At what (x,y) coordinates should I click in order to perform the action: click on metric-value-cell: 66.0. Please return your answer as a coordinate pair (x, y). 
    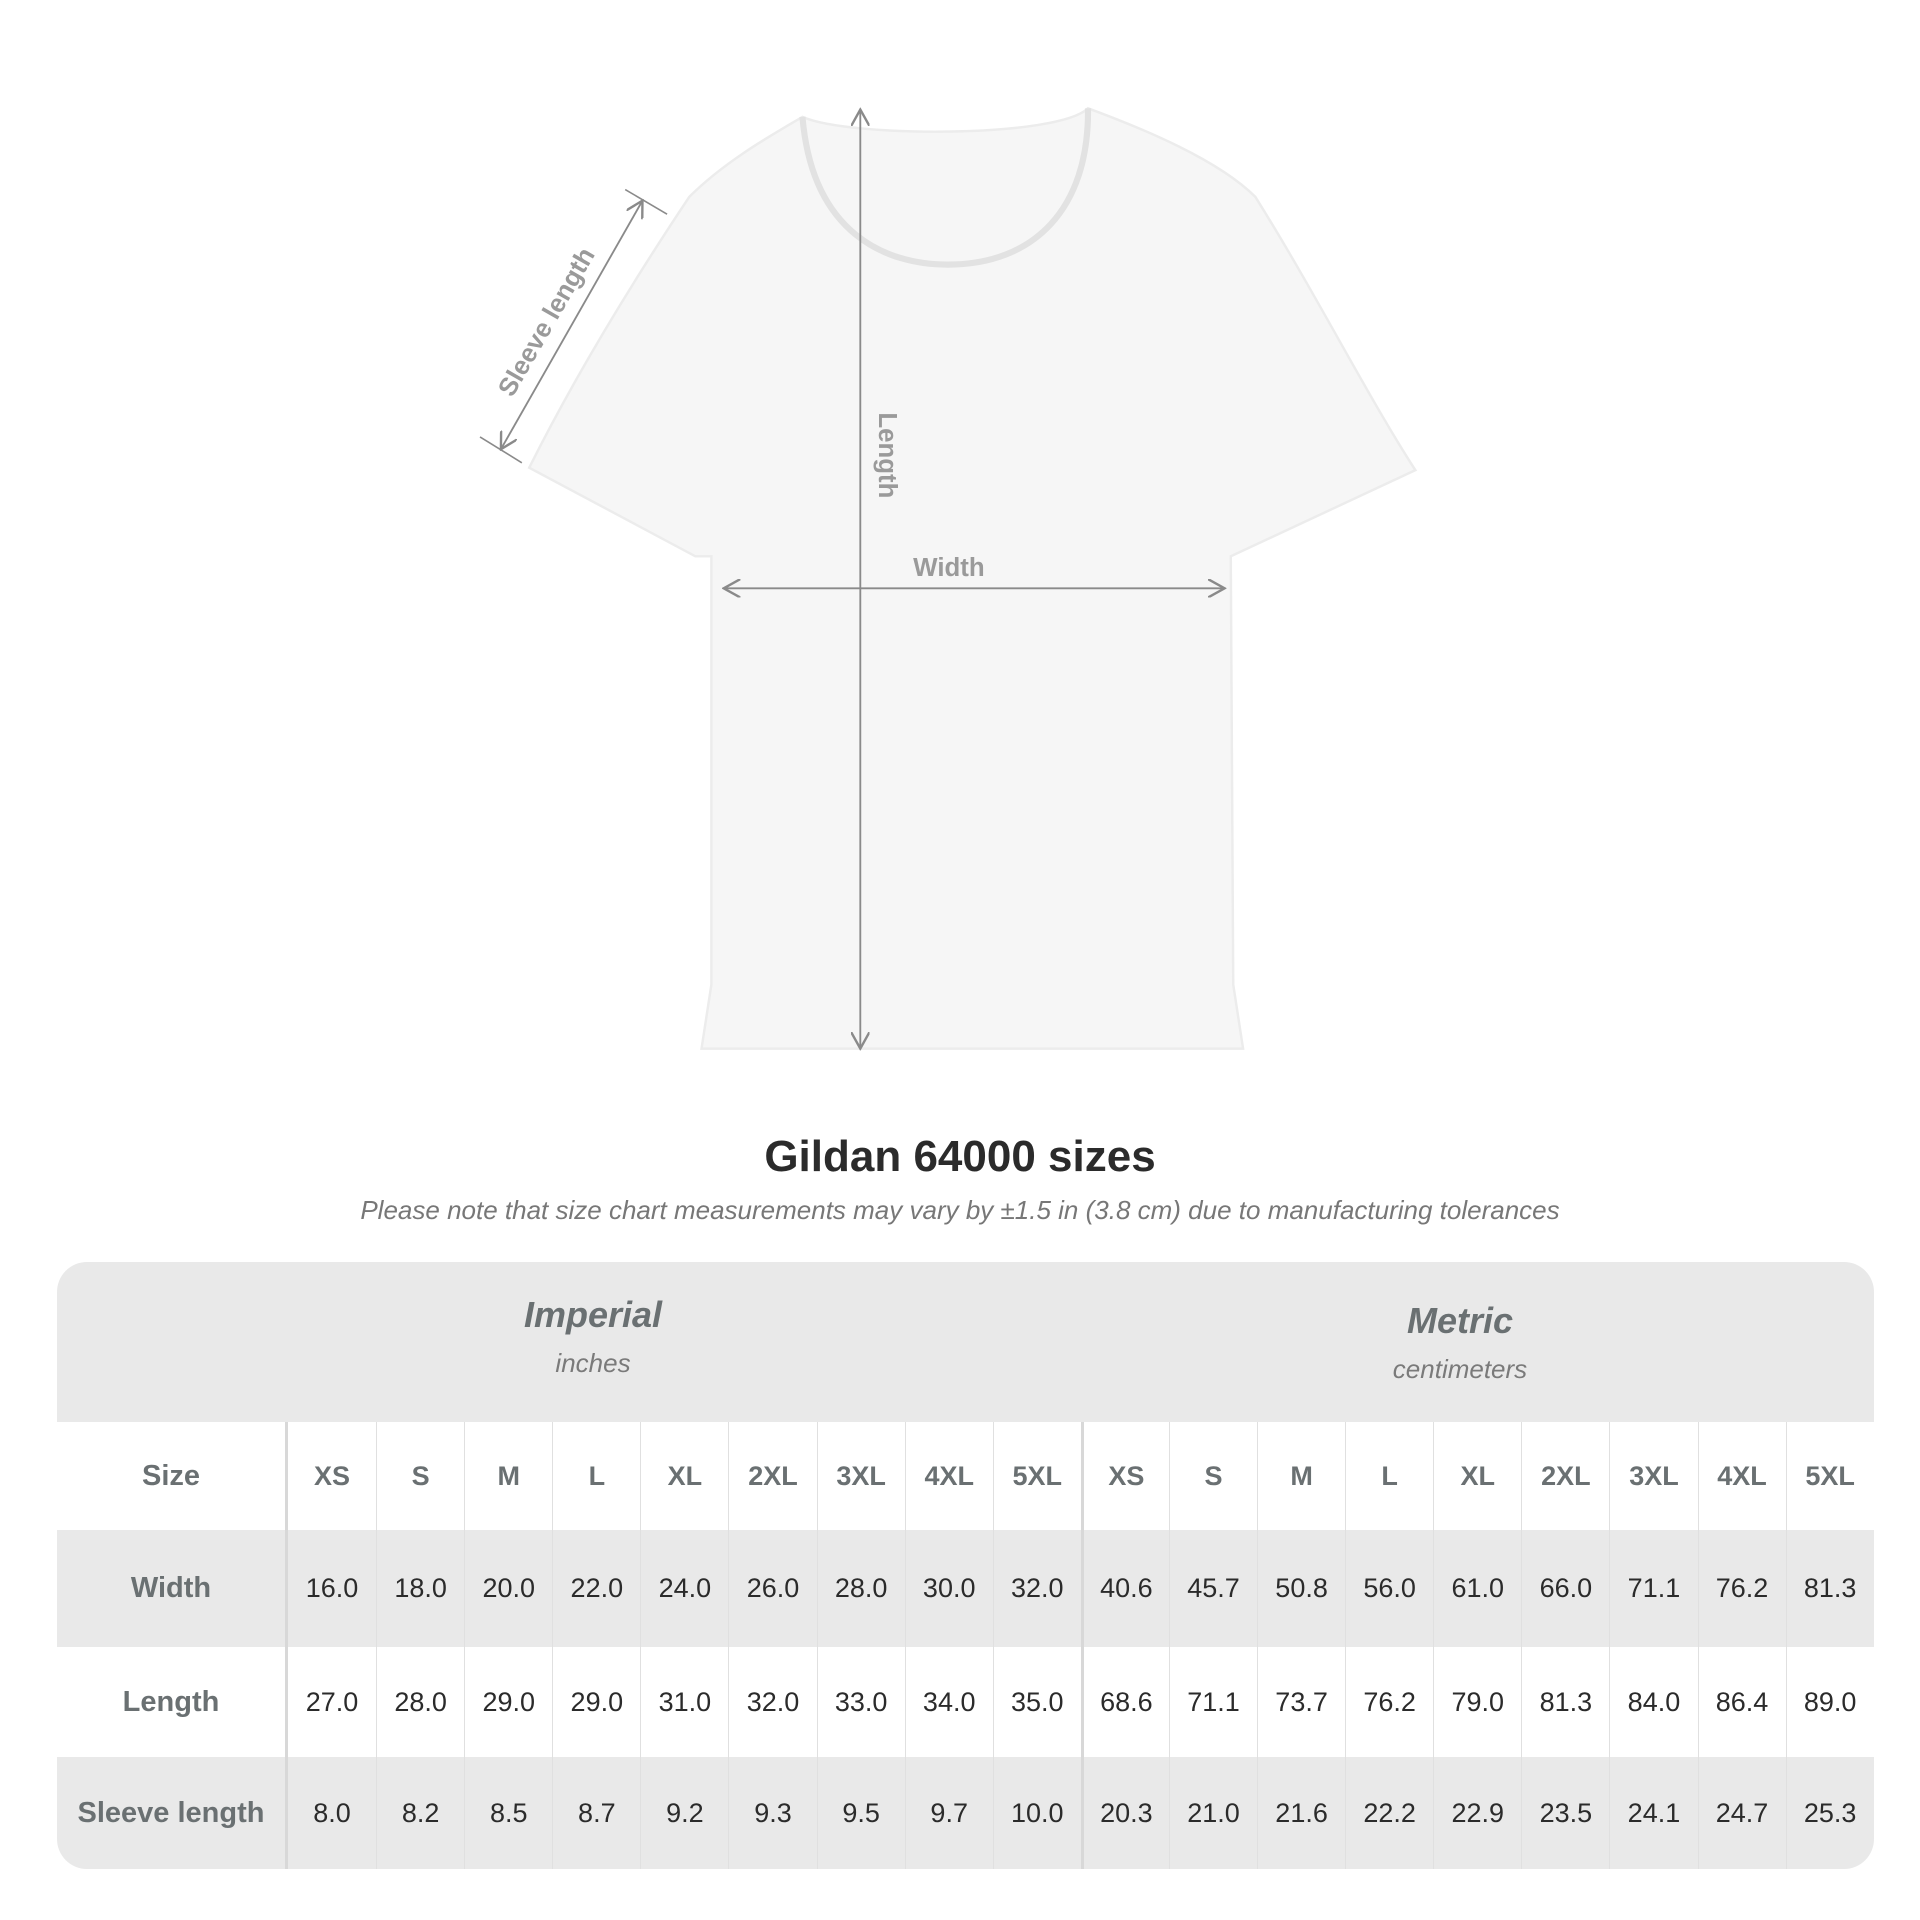
    Looking at the image, I should click on (1565, 1588).